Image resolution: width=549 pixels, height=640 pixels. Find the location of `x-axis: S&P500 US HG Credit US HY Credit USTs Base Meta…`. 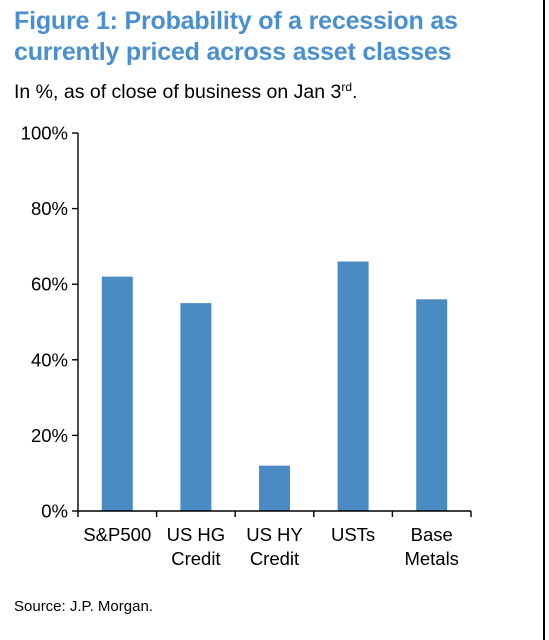

x-axis: S&P500 US HG Credit US HY Credit USTs Base Meta… is located at coordinates (274, 539).